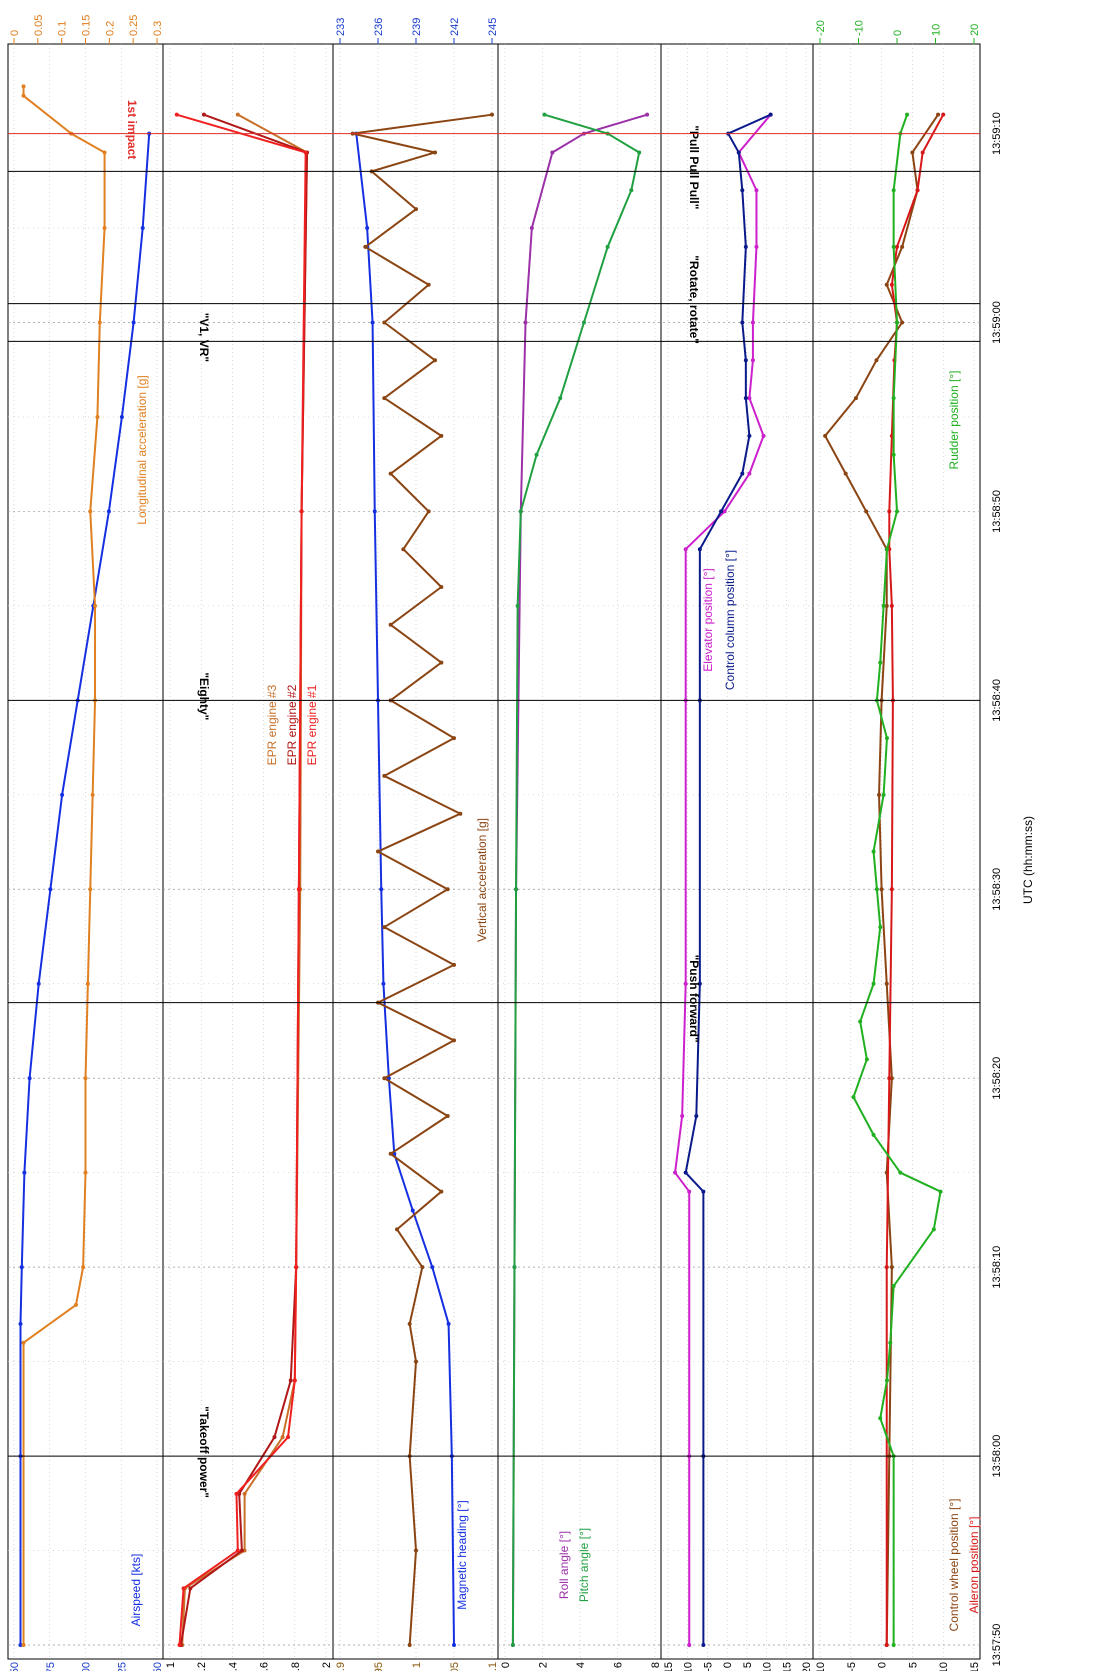 The height and width of the screenshot is (1671, 1099). I want to click on series-name-label: Airspeed [kts], so click(136, 1590).